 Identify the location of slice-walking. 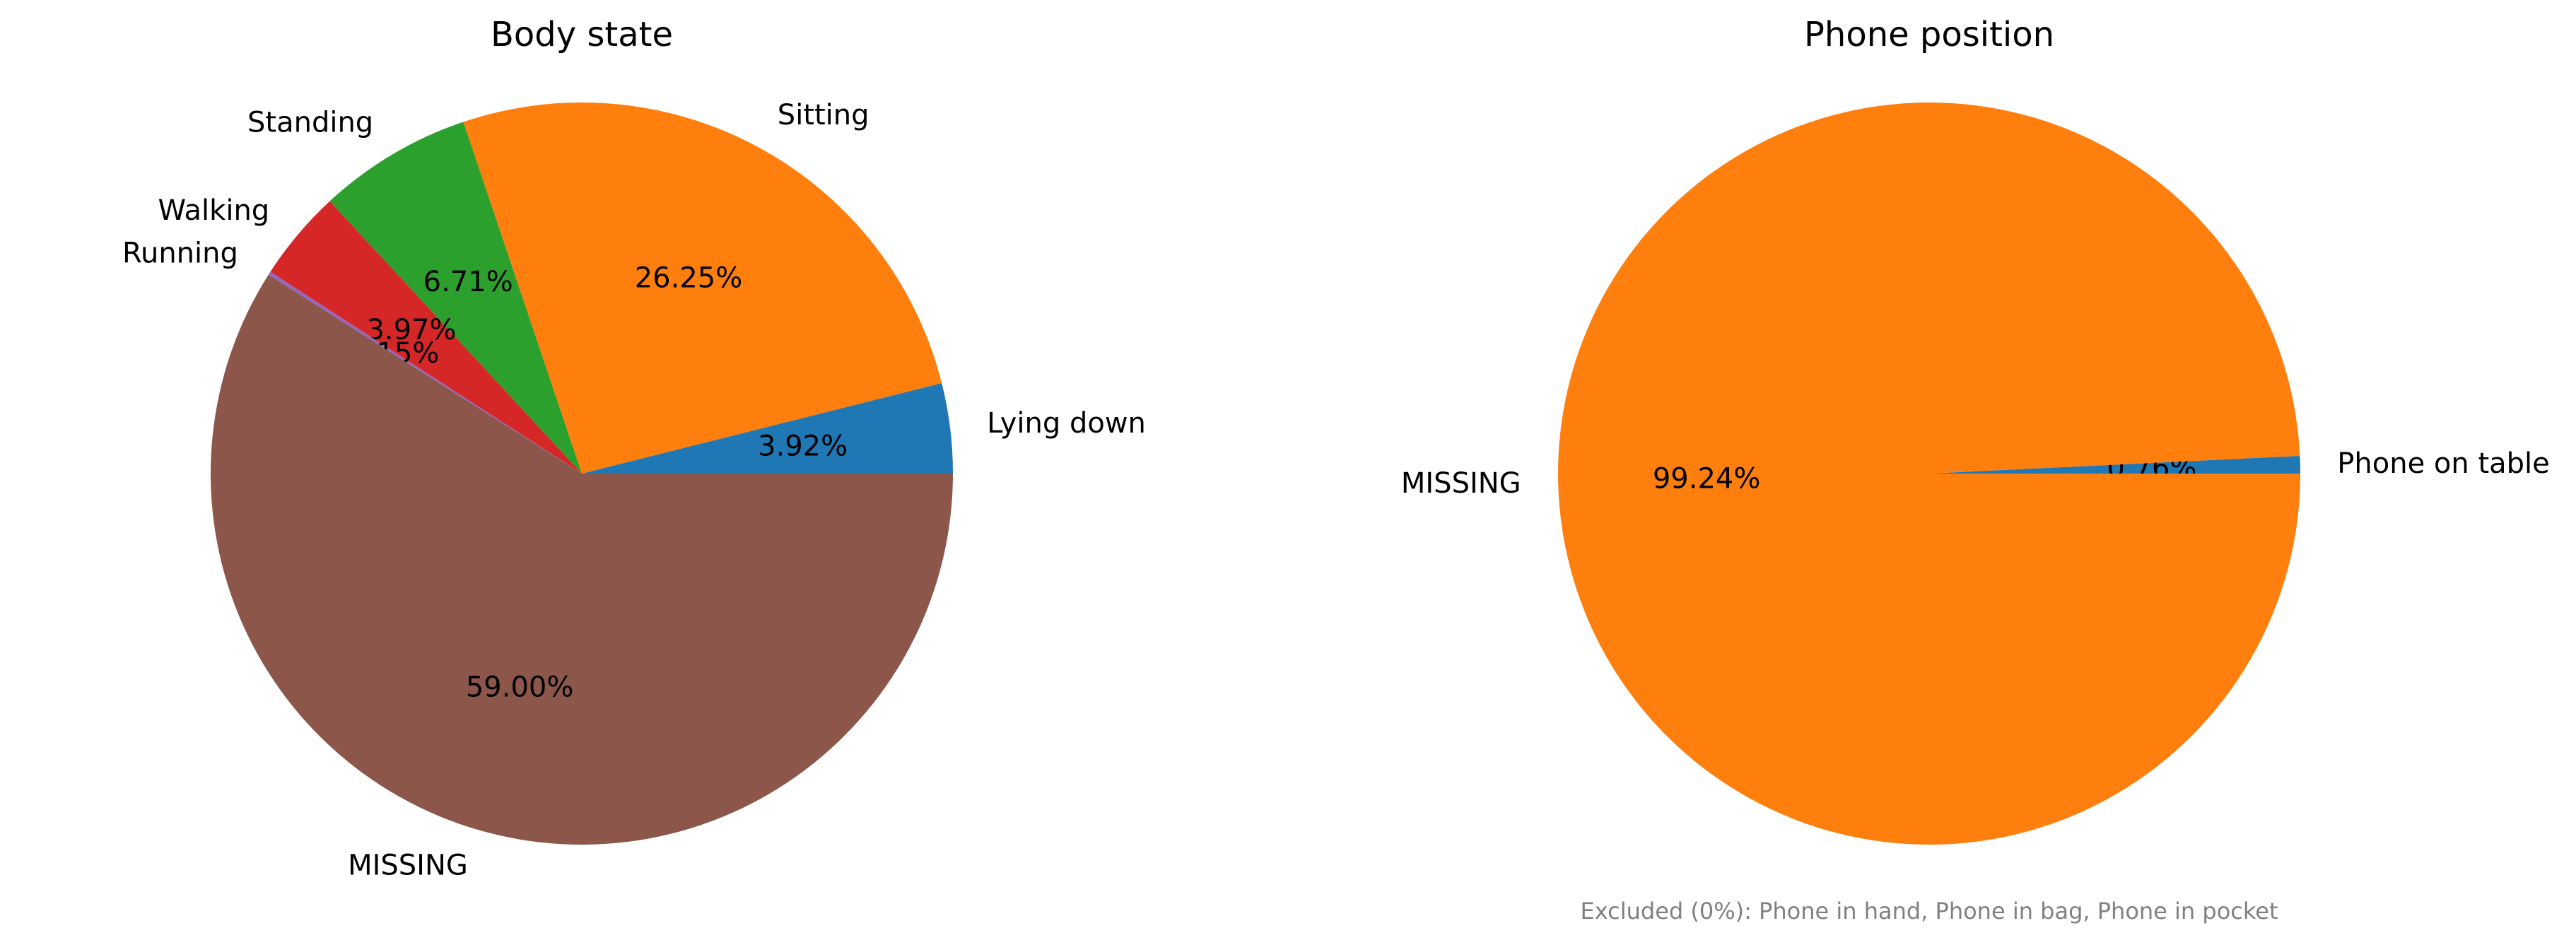
(426, 337).